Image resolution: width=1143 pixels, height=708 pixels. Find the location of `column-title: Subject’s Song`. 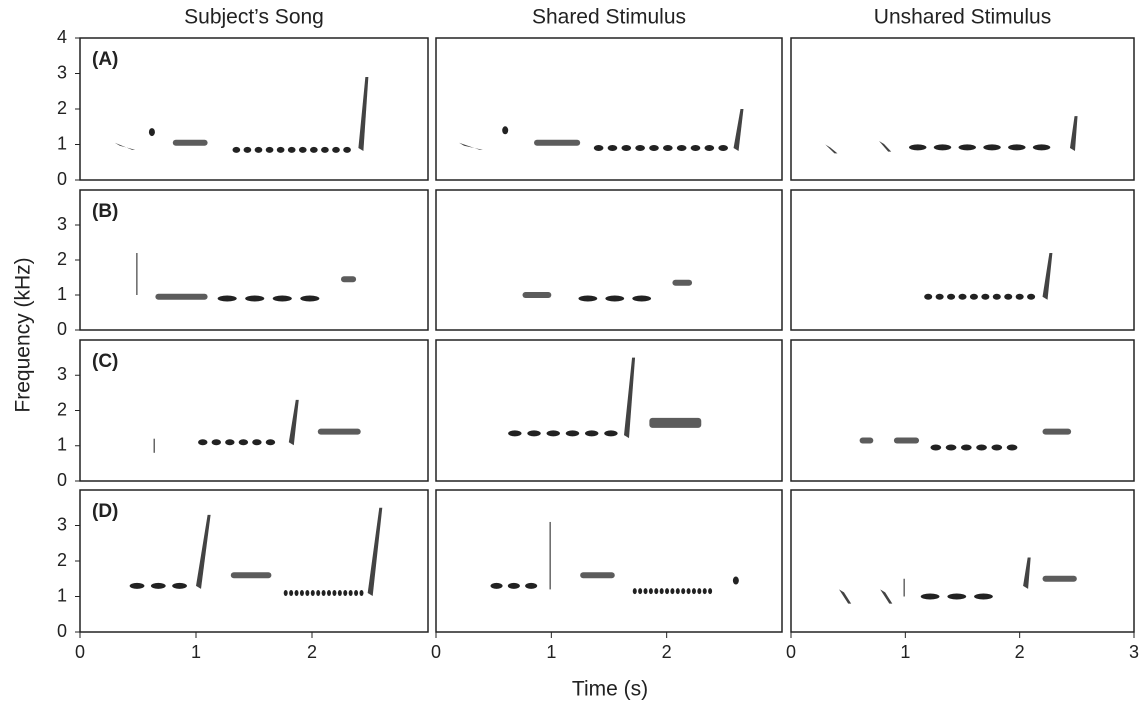

column-title: Subject’s Song is located at coordinates (254, 17).